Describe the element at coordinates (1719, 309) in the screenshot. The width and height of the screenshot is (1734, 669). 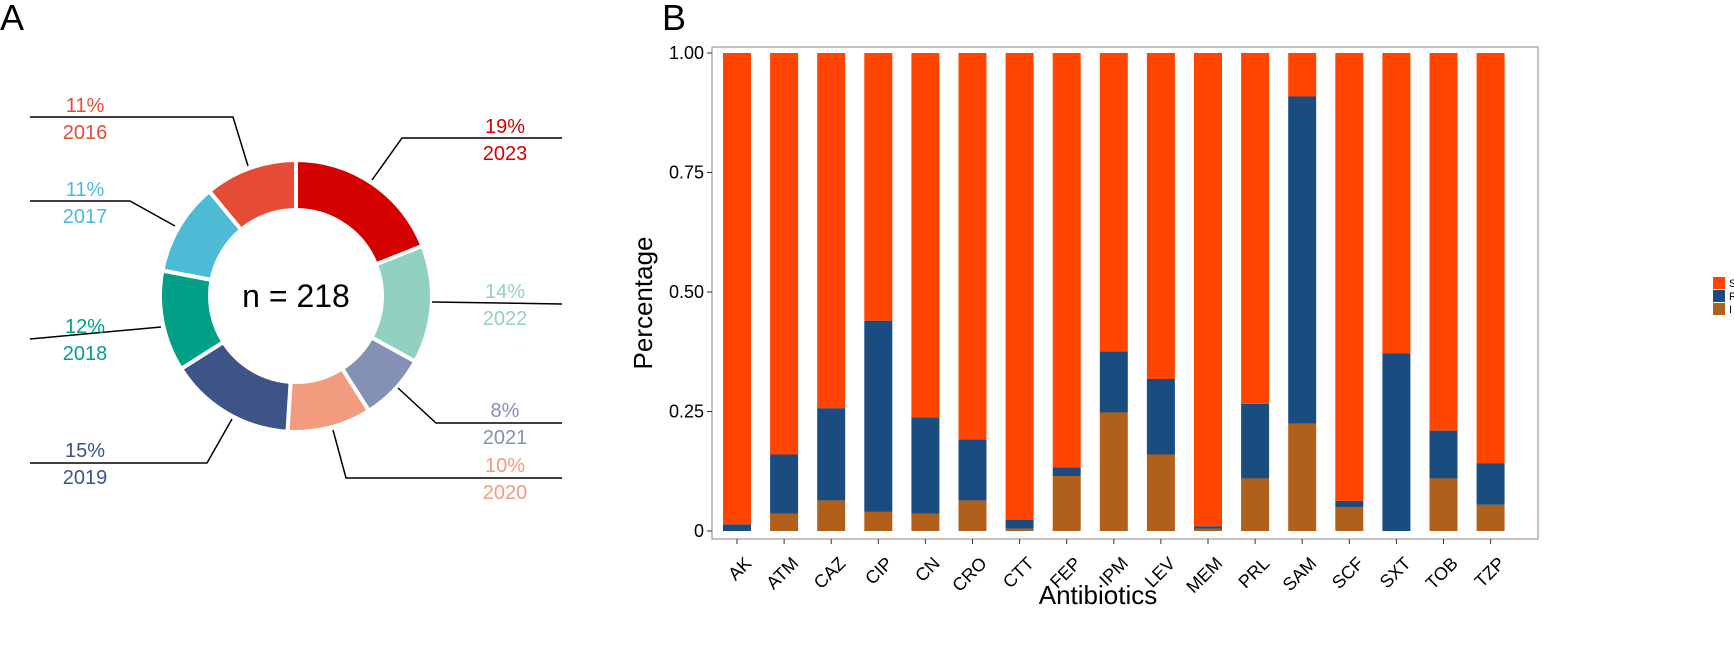
I see `legend-key-I` at that location.